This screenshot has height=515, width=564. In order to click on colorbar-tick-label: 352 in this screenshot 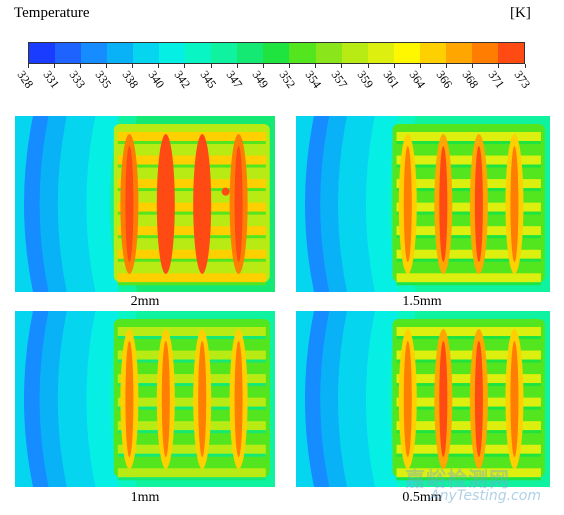, I will do `click(287, 79)`.